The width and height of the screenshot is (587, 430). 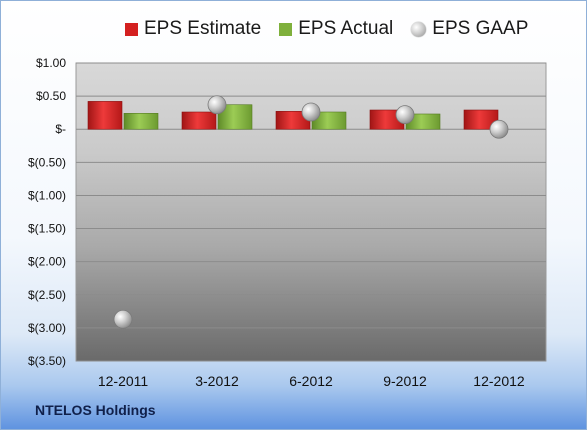 I want to click on legend-label-eps-estimate: EPS Estimate, so click(x=203, y=28).